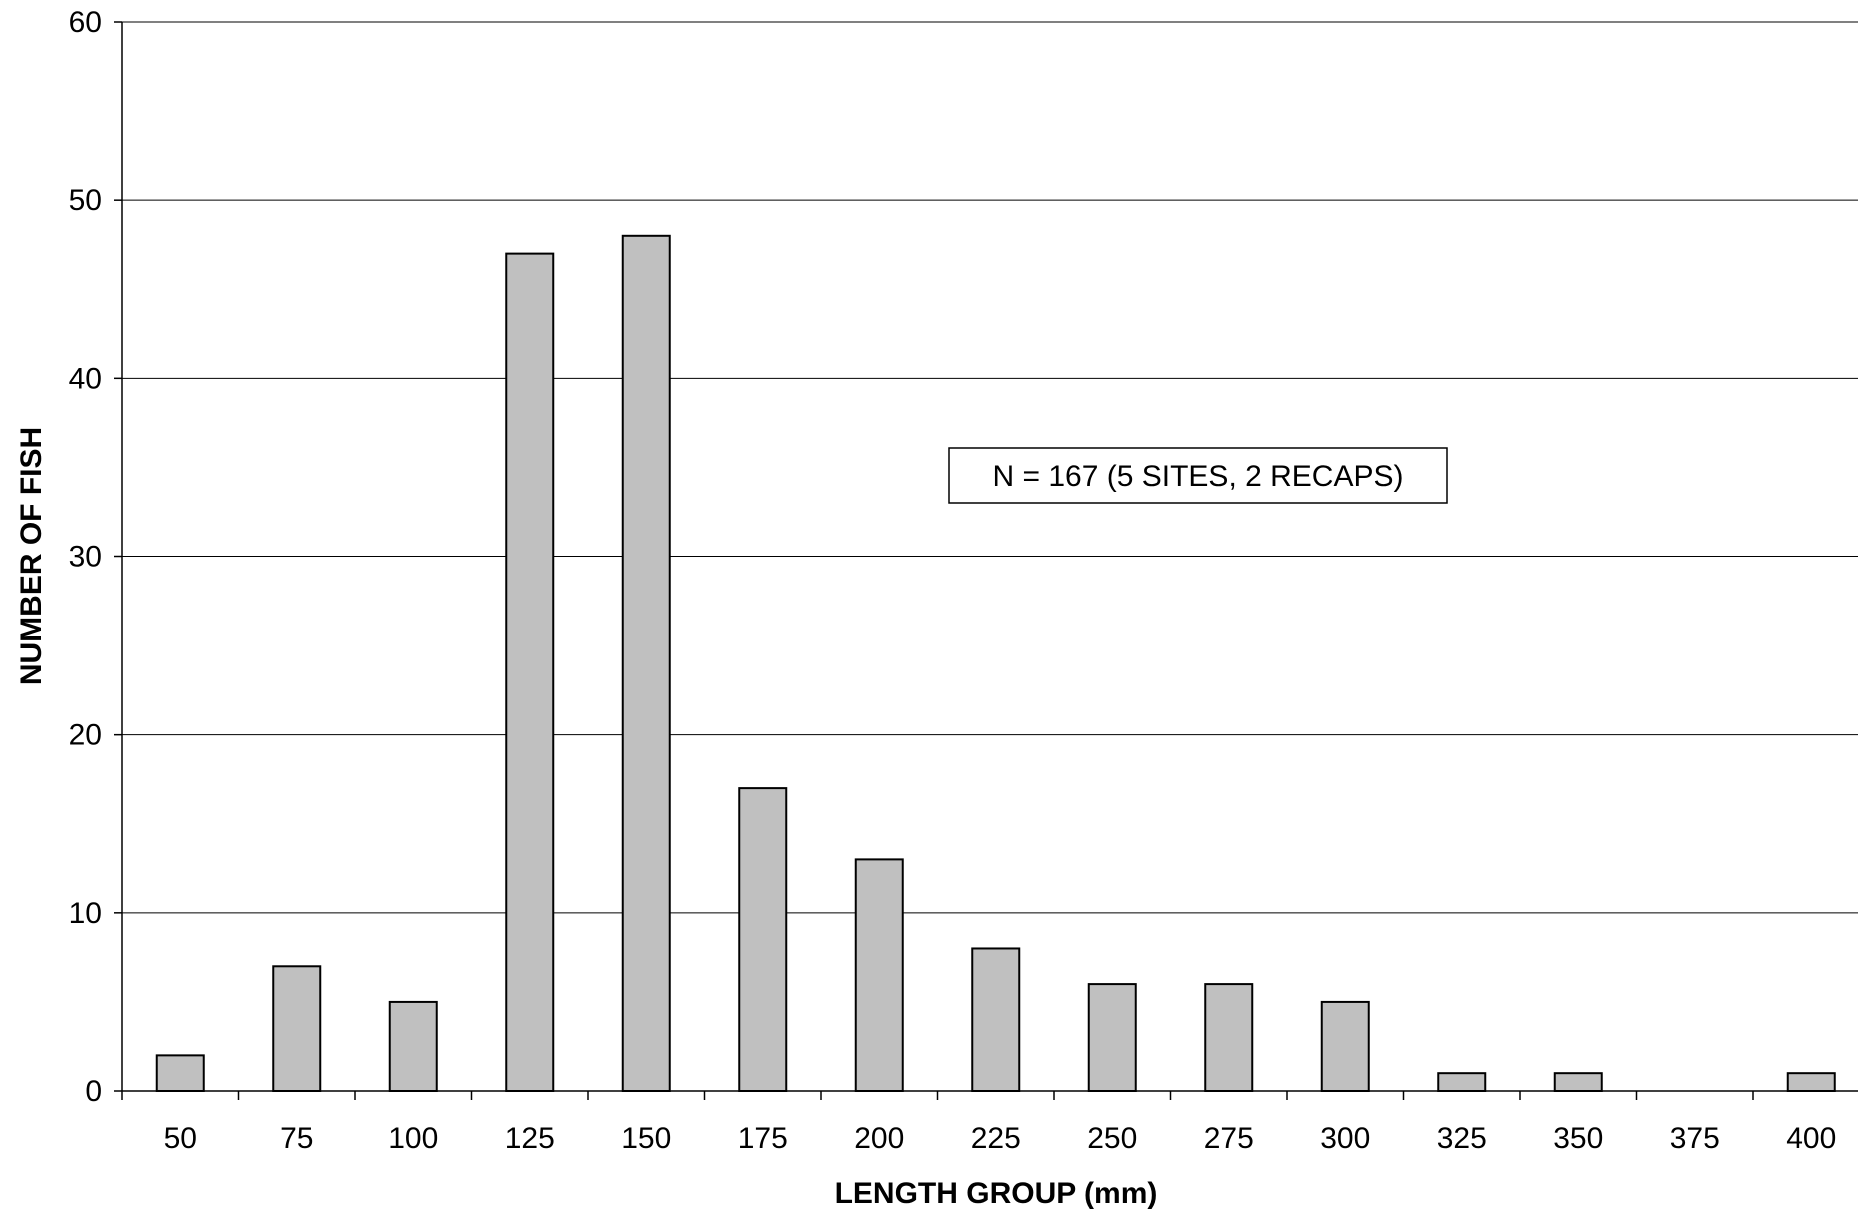 The image size is (1858, 1212). I want to click on x-tick-label: 375, so click(1695, 1138).